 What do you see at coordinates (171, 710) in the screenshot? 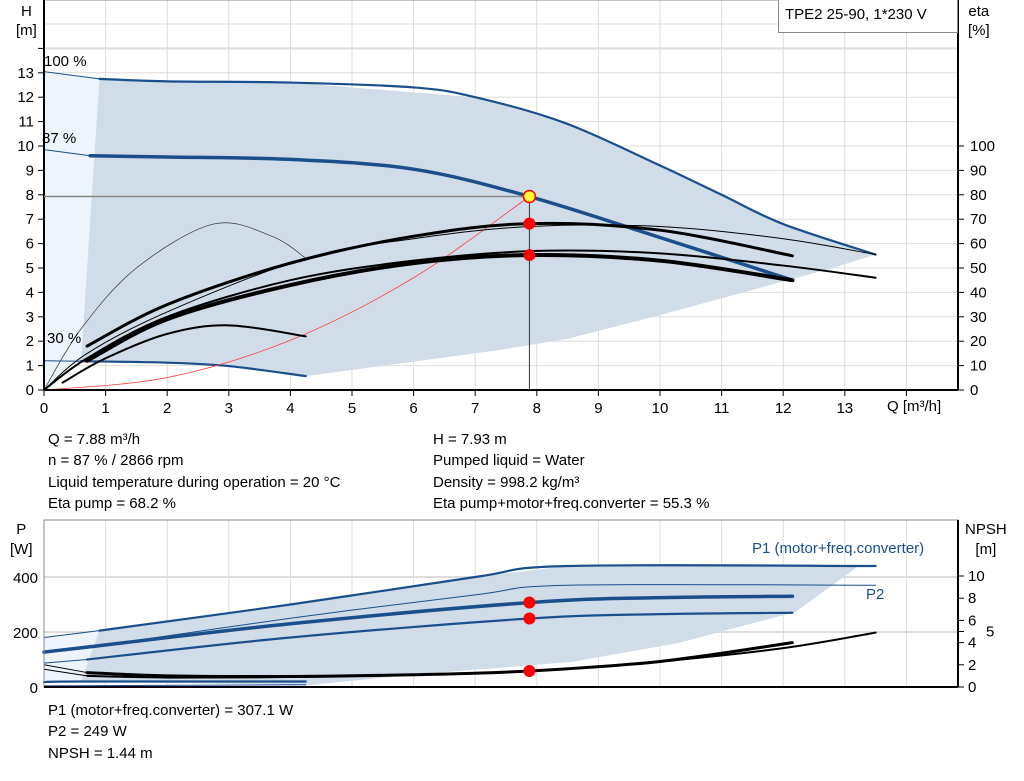
I see `readout-p1: P1 (motor+freq.converter) = 307.1 W` at bounding box center [171, 710].